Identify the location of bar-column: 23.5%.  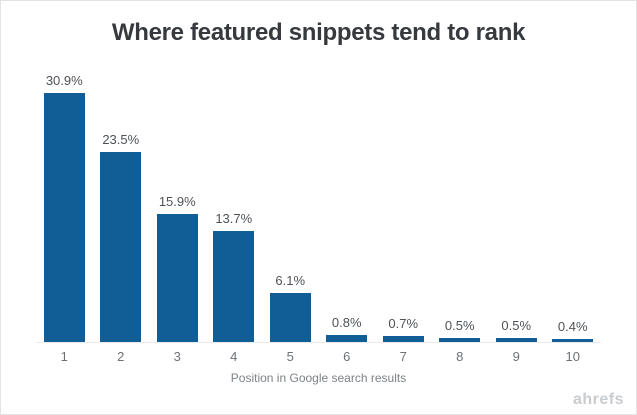
(121, 237).